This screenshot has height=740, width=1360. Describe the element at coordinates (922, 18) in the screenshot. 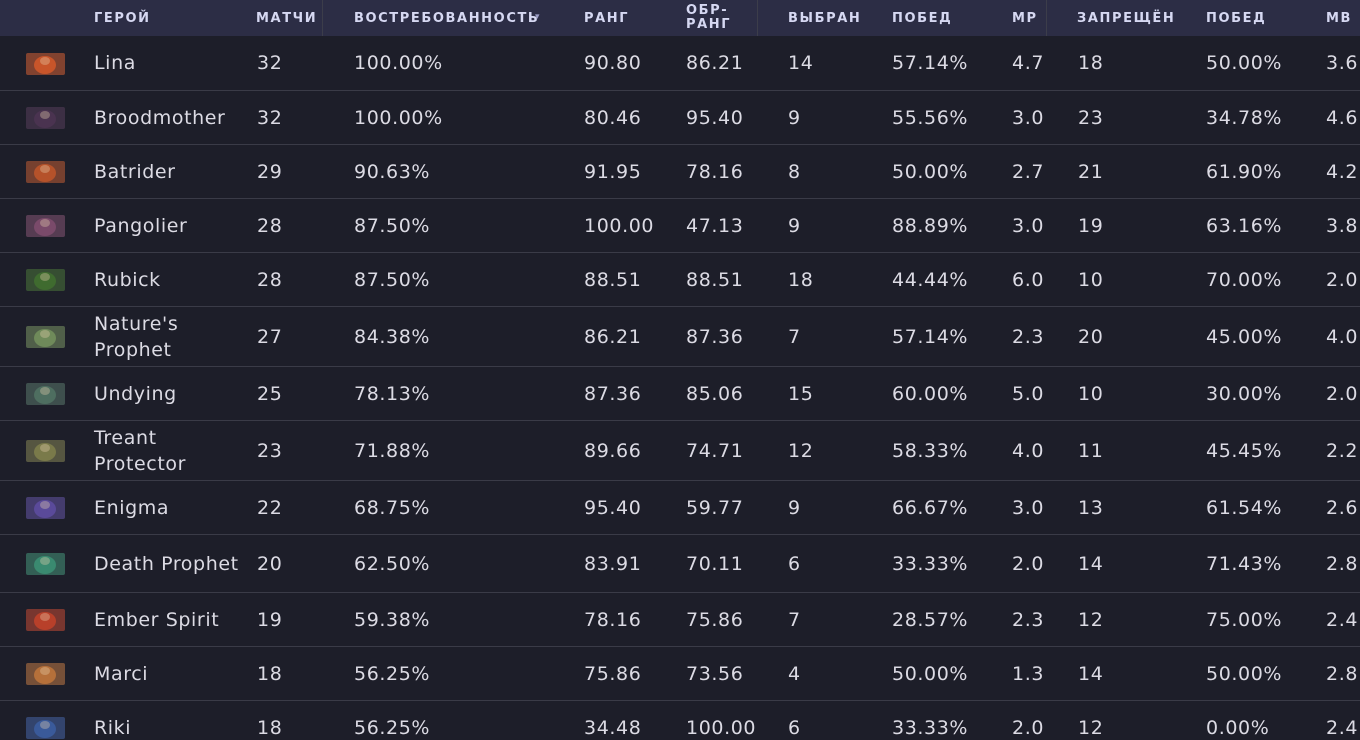

I see `col-header-pick-wins: ПОБЕД` at that location.